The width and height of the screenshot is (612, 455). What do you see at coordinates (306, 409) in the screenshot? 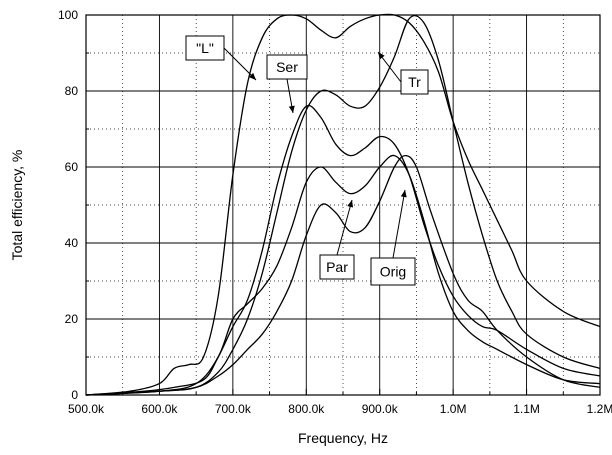
I see `x-tick-label: 800.0k` at bounding box center [306, 409].